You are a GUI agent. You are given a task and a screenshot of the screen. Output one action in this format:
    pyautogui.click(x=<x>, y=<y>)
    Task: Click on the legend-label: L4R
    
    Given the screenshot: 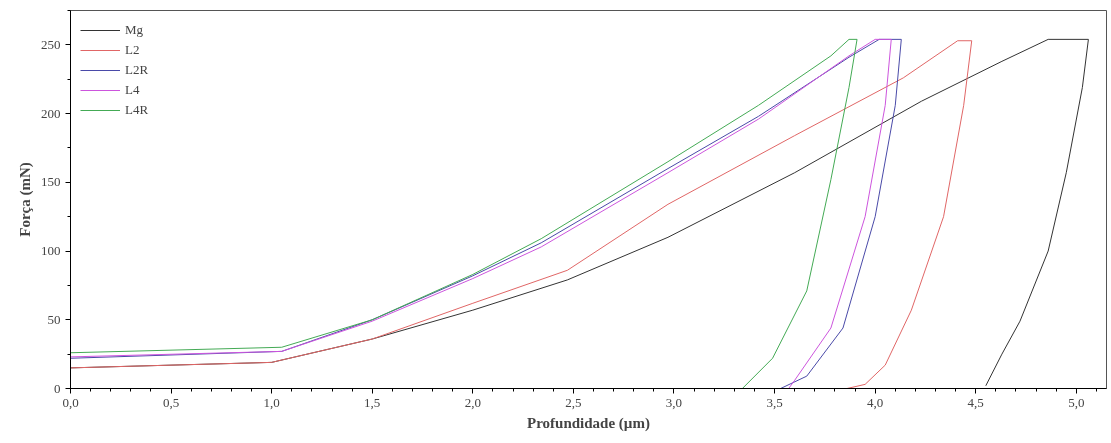 What is the action you would take?
    pyautogui.click(x=137, y=110)
    